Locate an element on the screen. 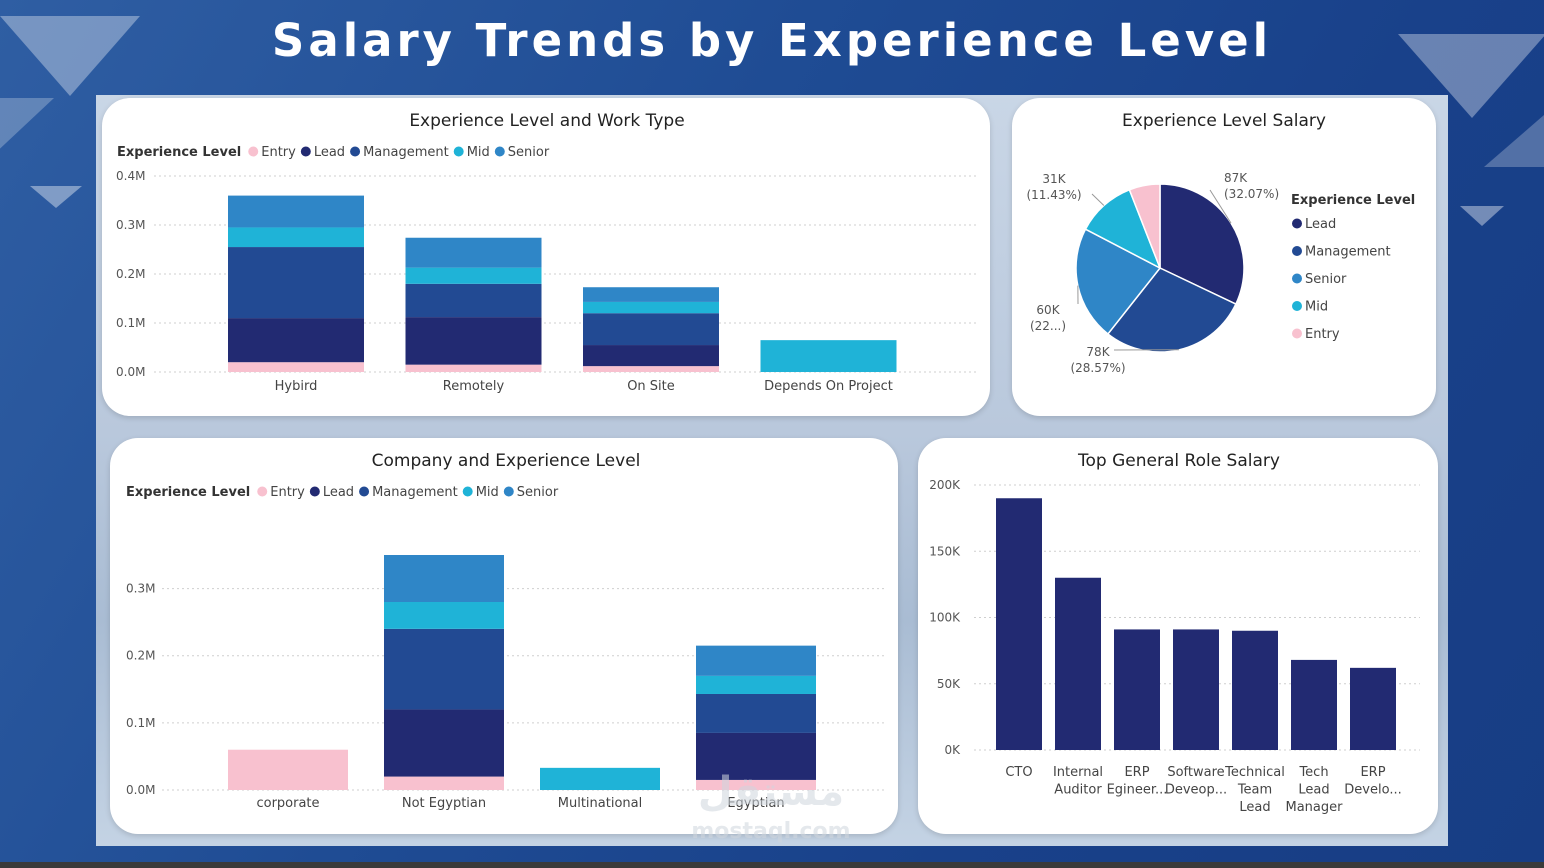 This screenshot has height=868, width=1544. mostaql-watermark-logo: مستقل mostaql.com is located at coordinates (770, 806).